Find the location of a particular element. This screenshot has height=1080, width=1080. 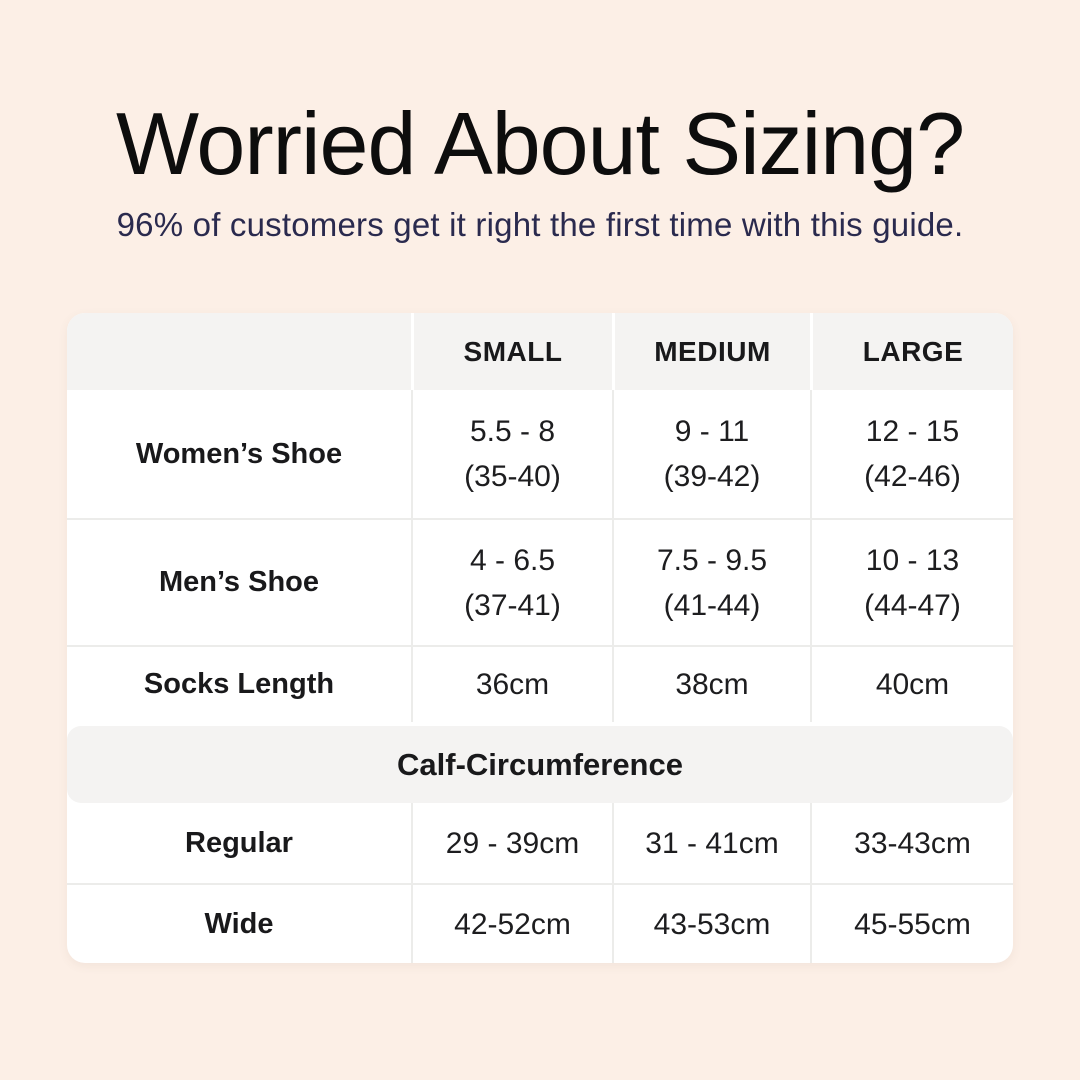

row-label: Wide is located at coordinates (239, 923).